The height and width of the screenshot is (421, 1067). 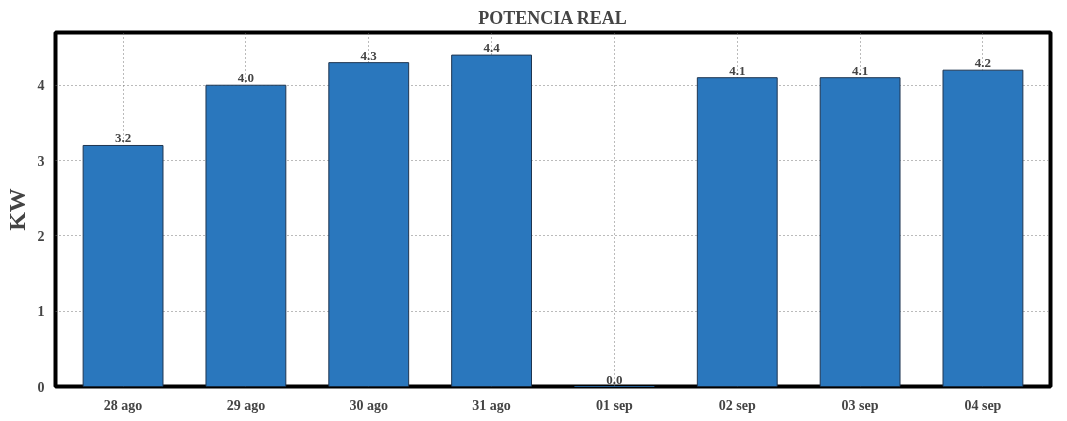 What do you see at coordinates (41, 312) in the screenshot?
I see `y-tick-label: 1` at bounding box center [41, 312].